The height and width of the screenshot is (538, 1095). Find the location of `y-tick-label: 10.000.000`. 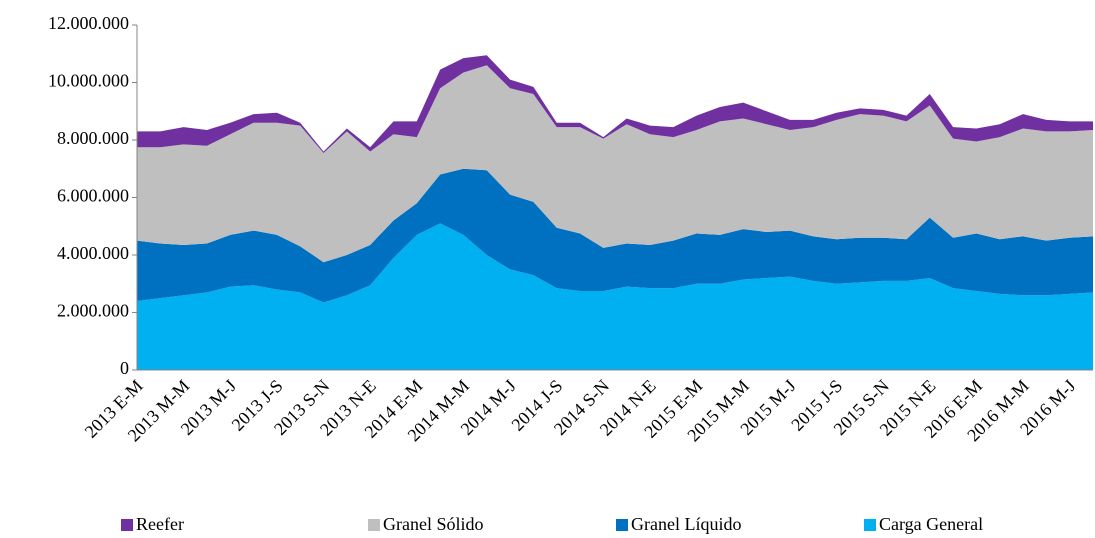

y-tick-label: 10.000.000 is located at coordinates (88, 81).